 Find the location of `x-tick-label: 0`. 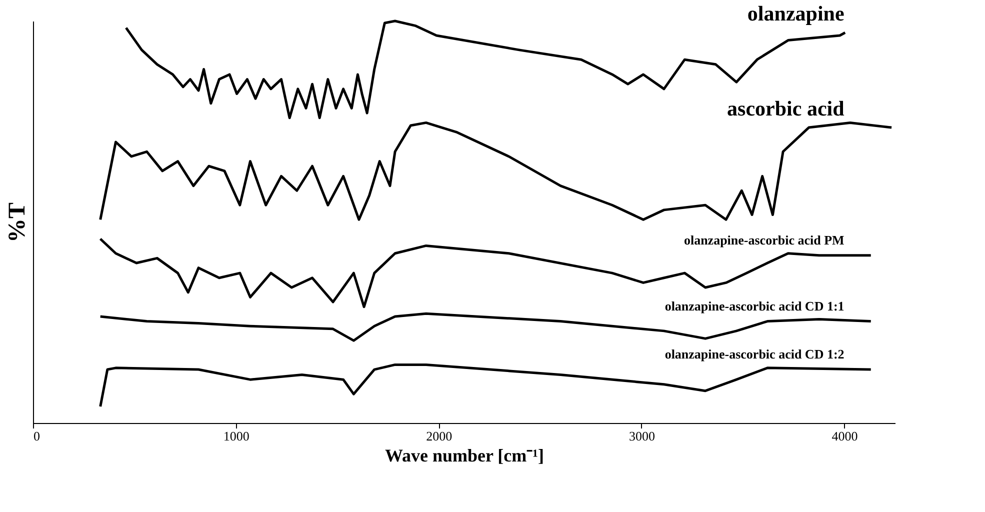

x-tick-label: 0 is located at coordinates (37, 436).